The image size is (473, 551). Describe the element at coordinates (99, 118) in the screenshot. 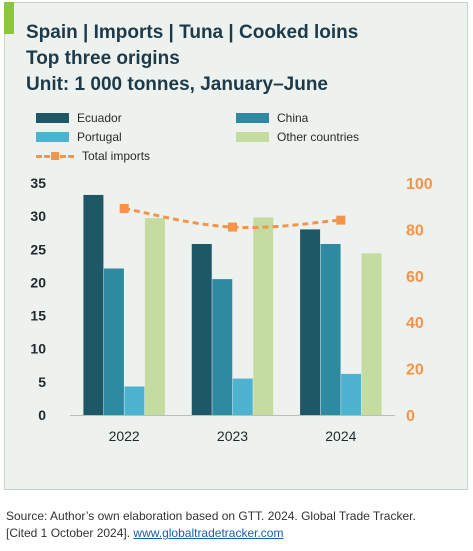

I see `legend-label-ecuador: Ecuador` at that location.